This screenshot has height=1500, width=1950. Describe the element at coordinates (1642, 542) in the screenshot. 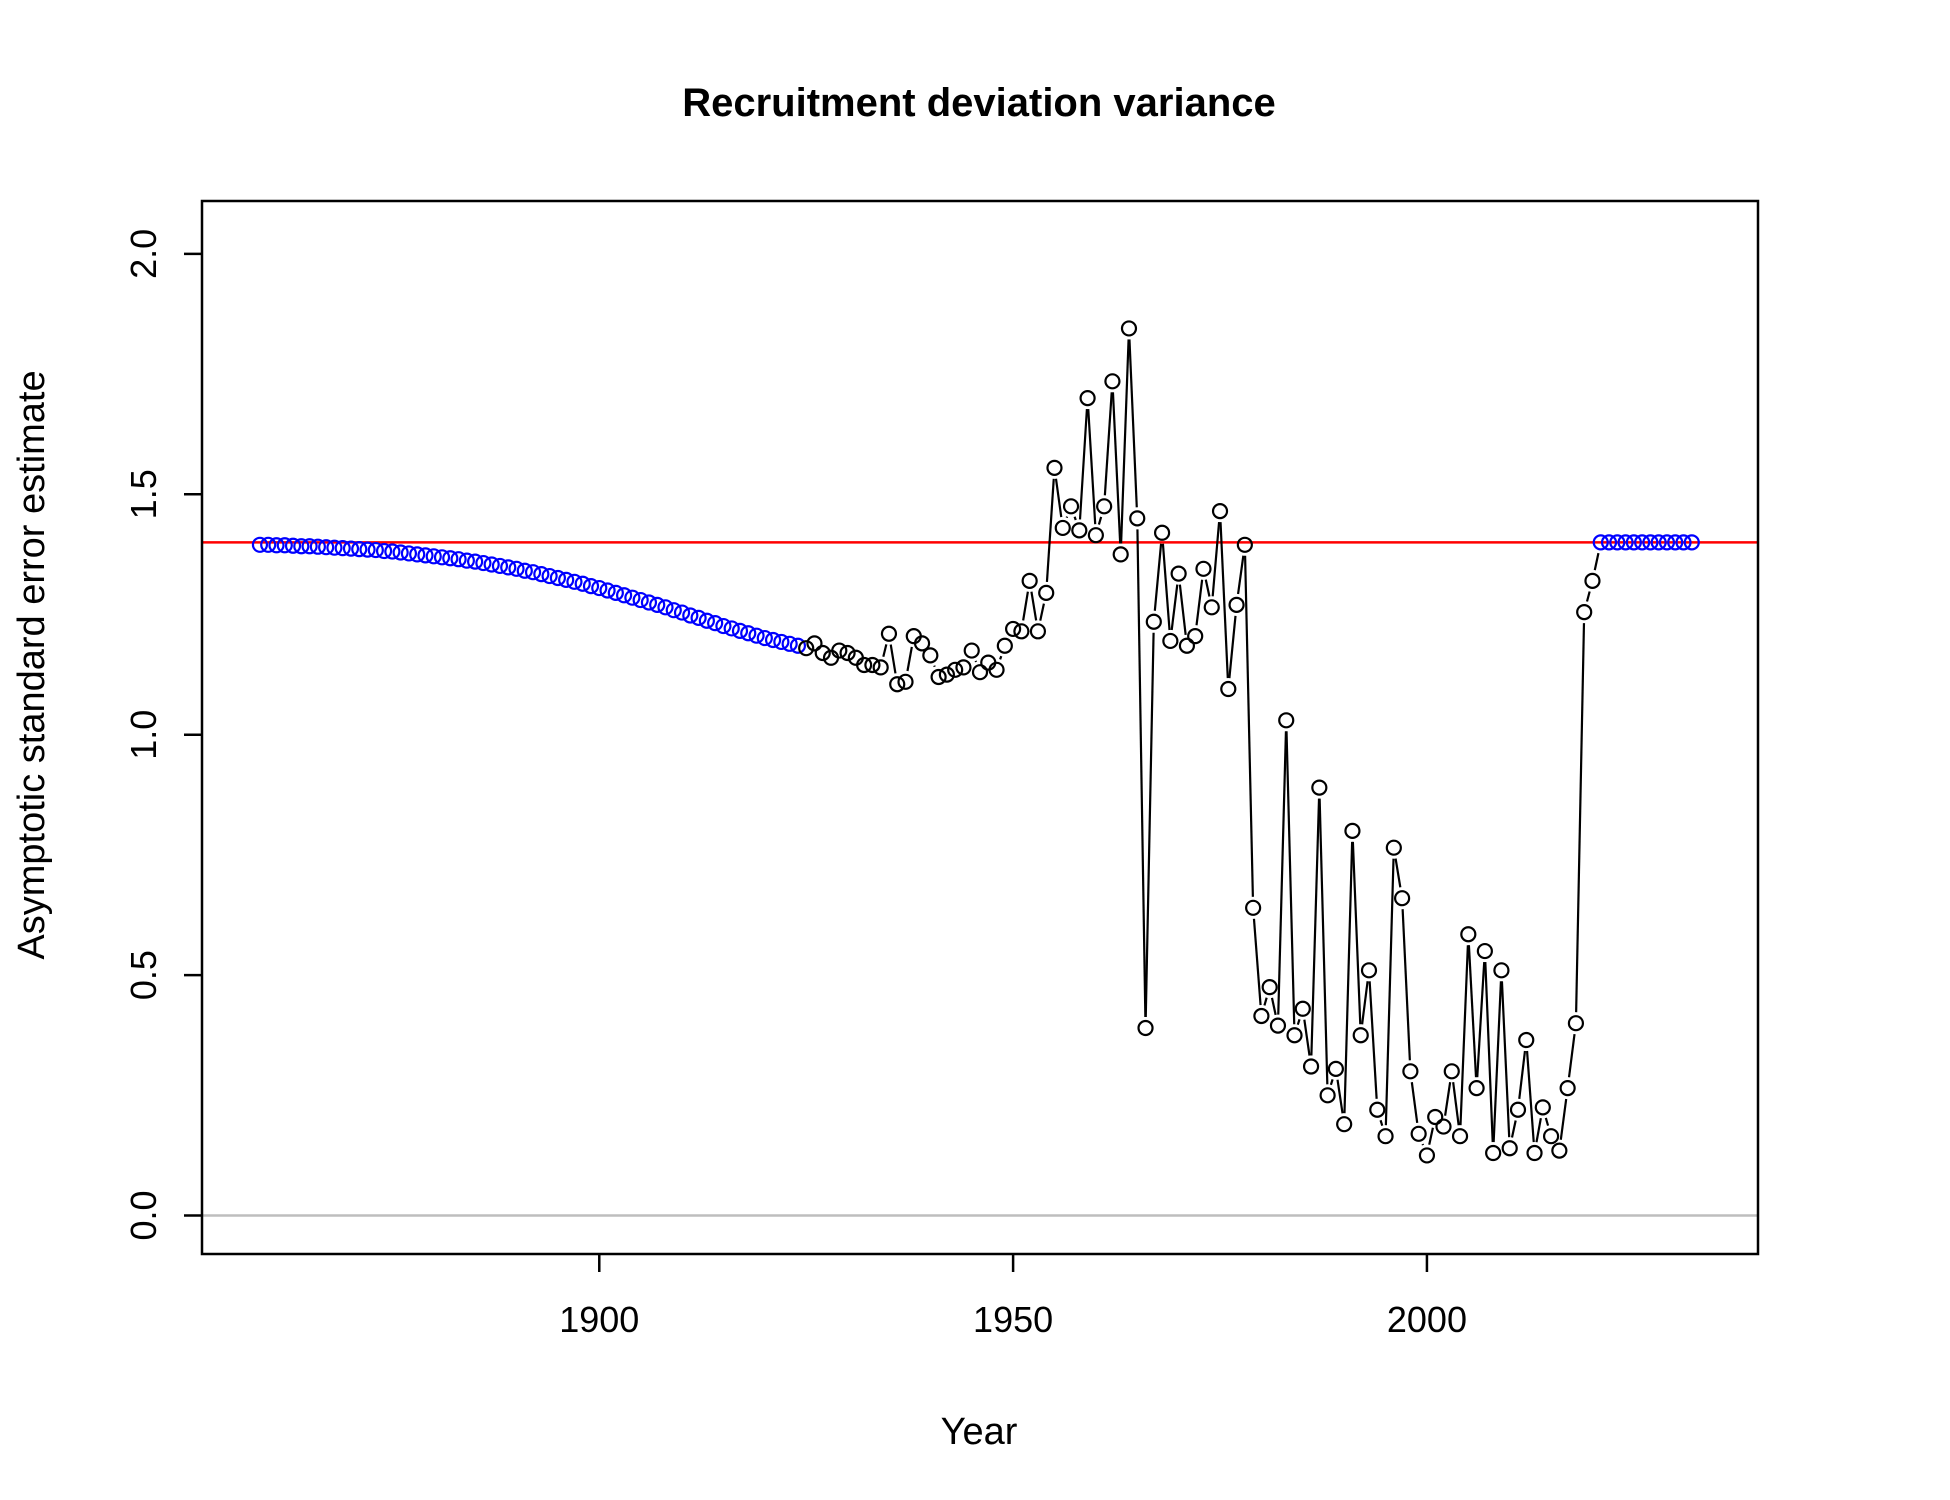

I see `point-forecast-2026` at that location.